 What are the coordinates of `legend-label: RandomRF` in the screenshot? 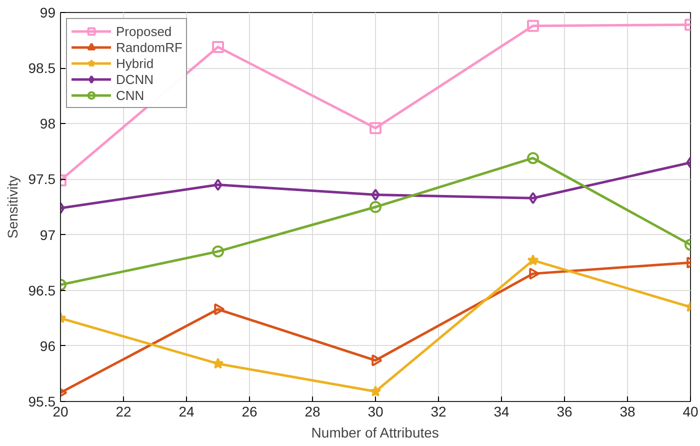 It's located at (149, 47).